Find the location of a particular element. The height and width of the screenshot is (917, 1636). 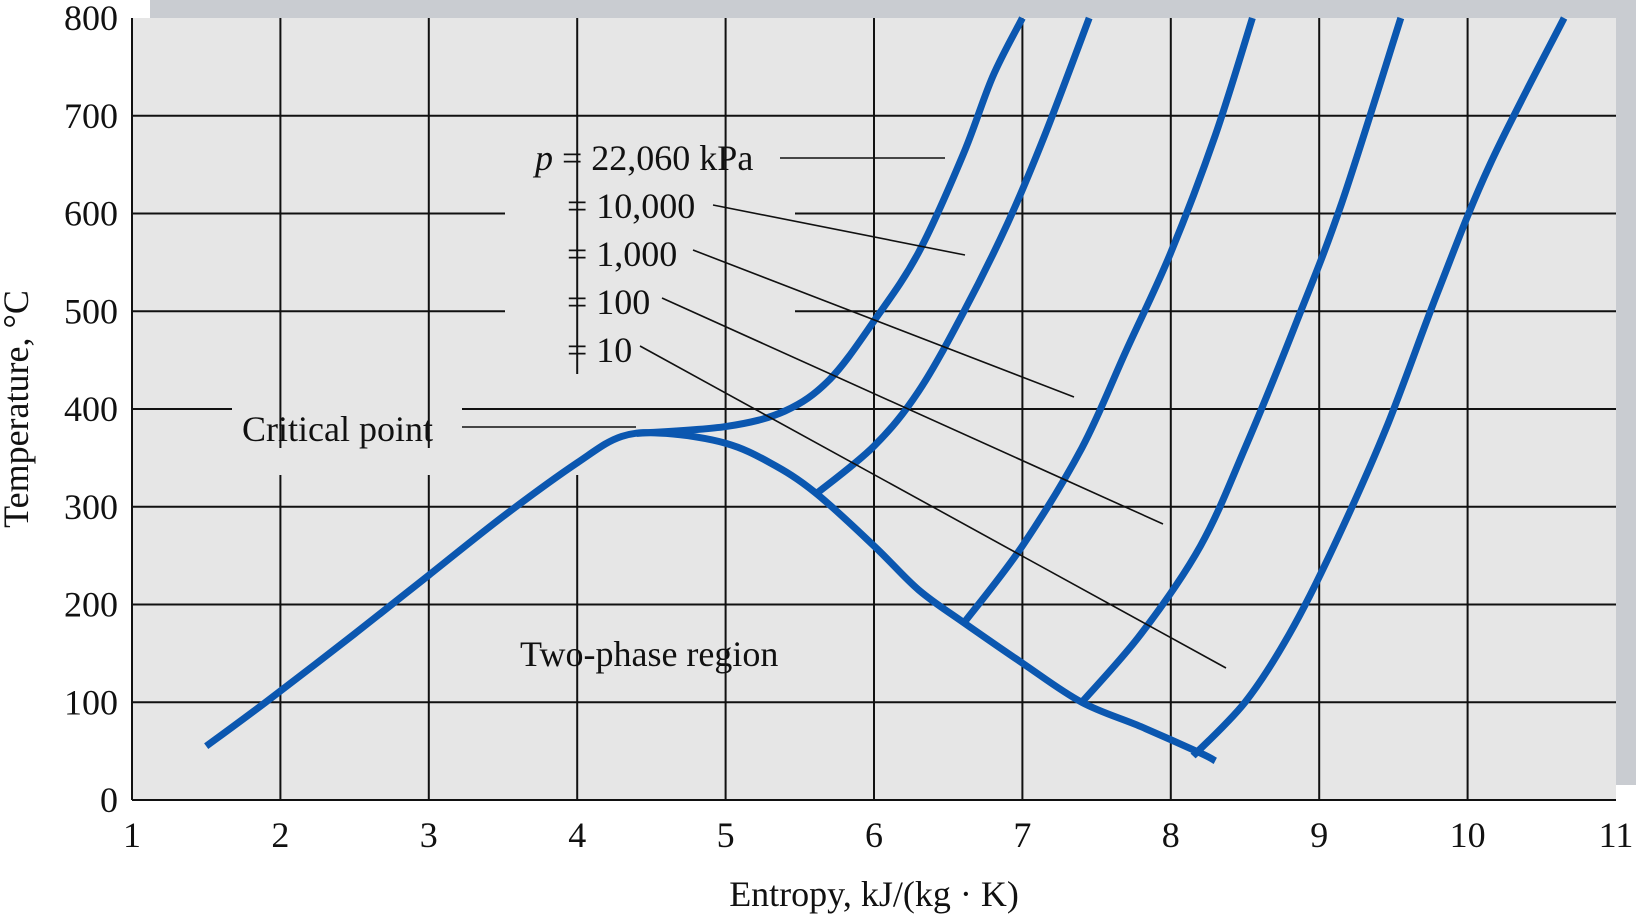

x-axis-title: Entropy, kJ/(kg · K) is located at coordinates (874, 894).